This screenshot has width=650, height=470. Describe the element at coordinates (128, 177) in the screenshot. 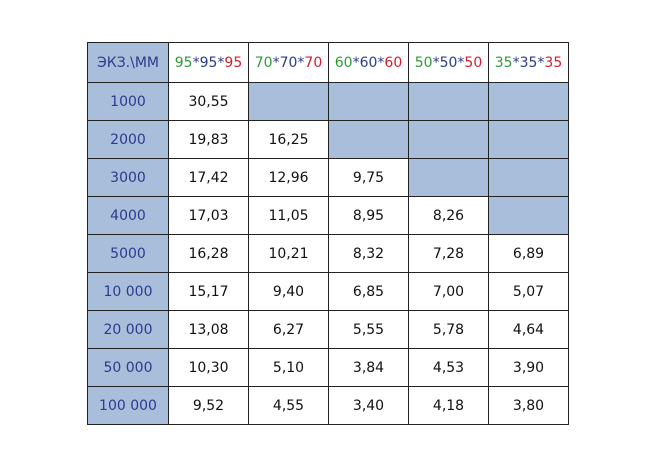

I see `row-label: 3000` at that location.